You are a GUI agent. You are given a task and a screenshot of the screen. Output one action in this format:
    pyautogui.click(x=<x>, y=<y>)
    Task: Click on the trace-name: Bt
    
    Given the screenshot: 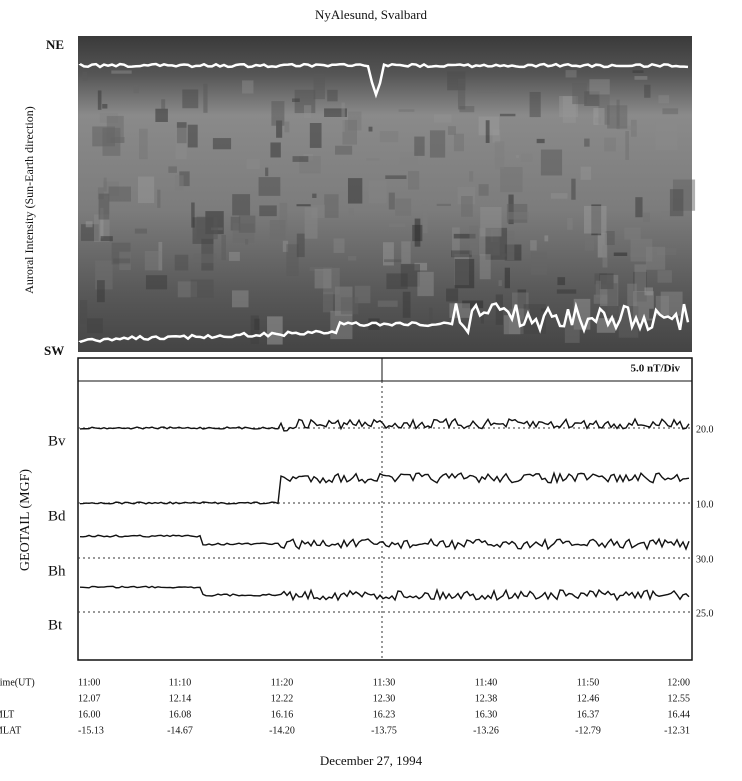 What is the action you would take?
    pyautogui.click(x=55, y=625)
    